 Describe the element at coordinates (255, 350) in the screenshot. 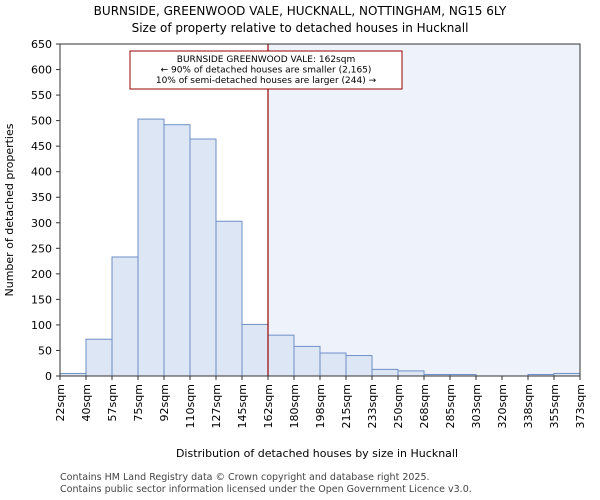

I see `bar-145sqm` at that location.